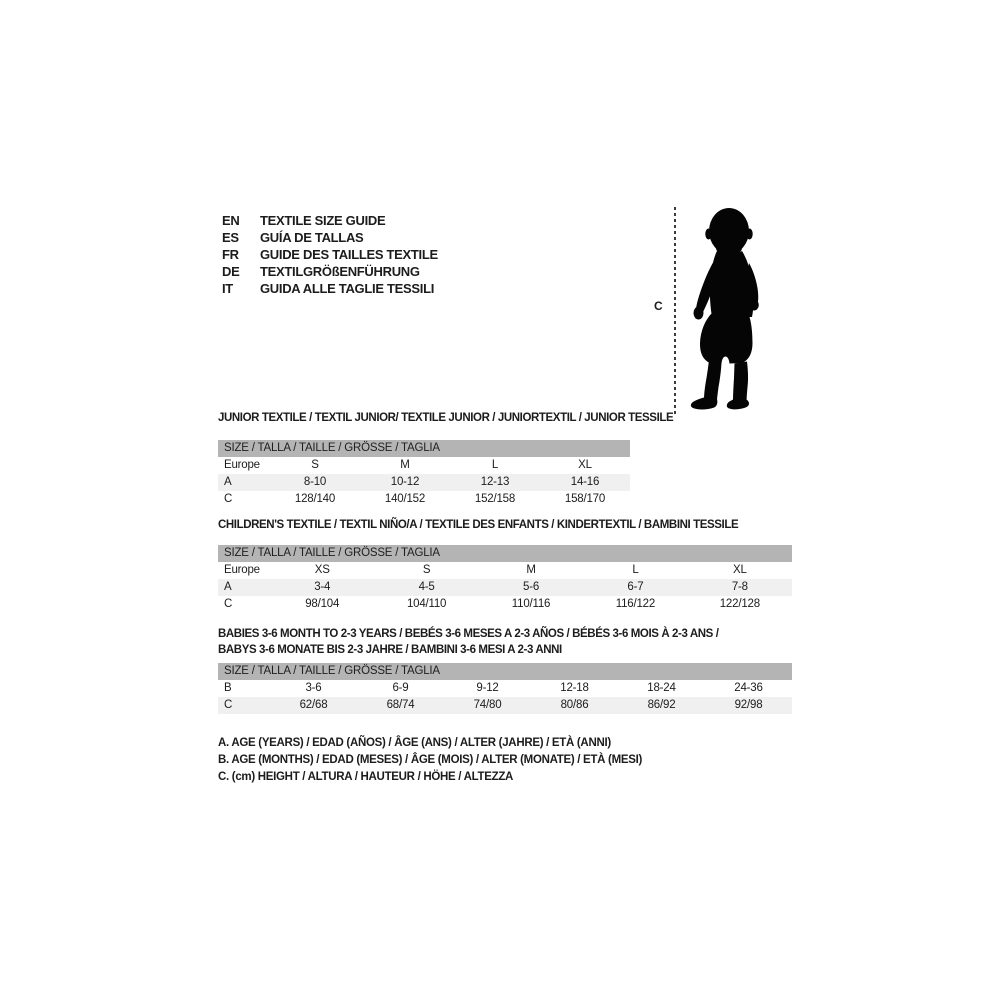 The height and width of the screenshot is (1000, 1000). What do you see at coordinates (323, 220) in the screenshot?
I see `language-title: TEXTILE SIZE GUIDE` at bounding box center [323, 220].